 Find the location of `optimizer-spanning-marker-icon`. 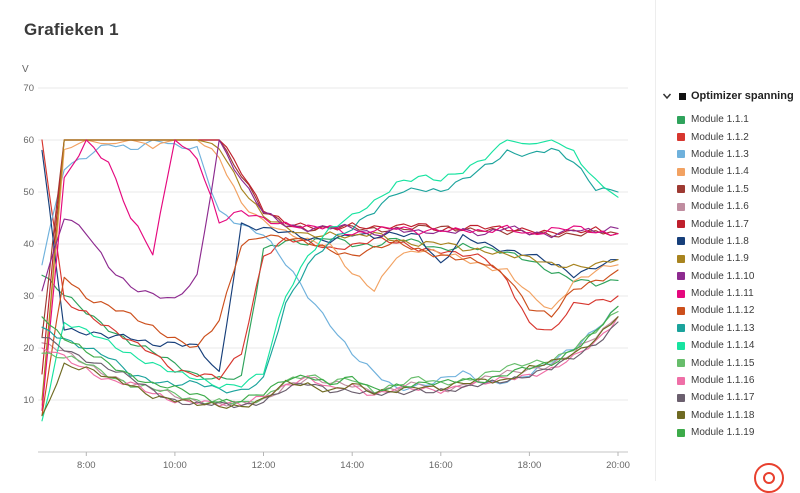

optimizer-spanning-marker-icon is located at coordinates (682, 96).